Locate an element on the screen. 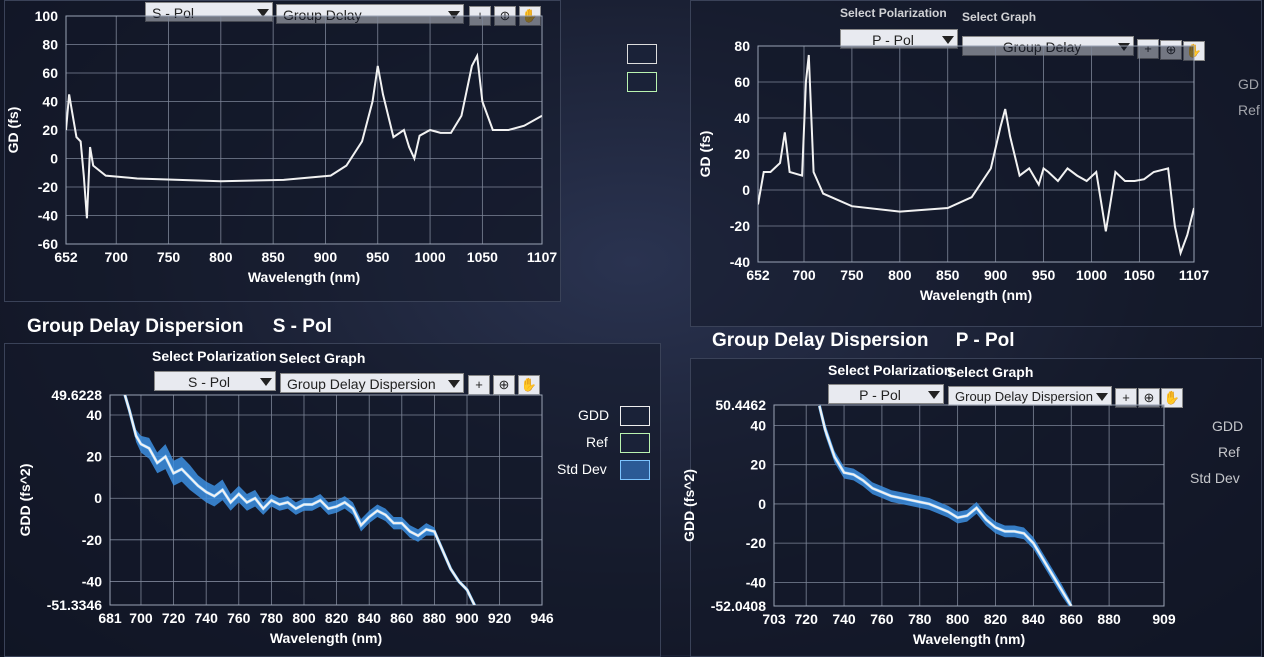 This screenshot has width=1264, height=657. x-tick-label: 840 is located at coordinates (370, 618).